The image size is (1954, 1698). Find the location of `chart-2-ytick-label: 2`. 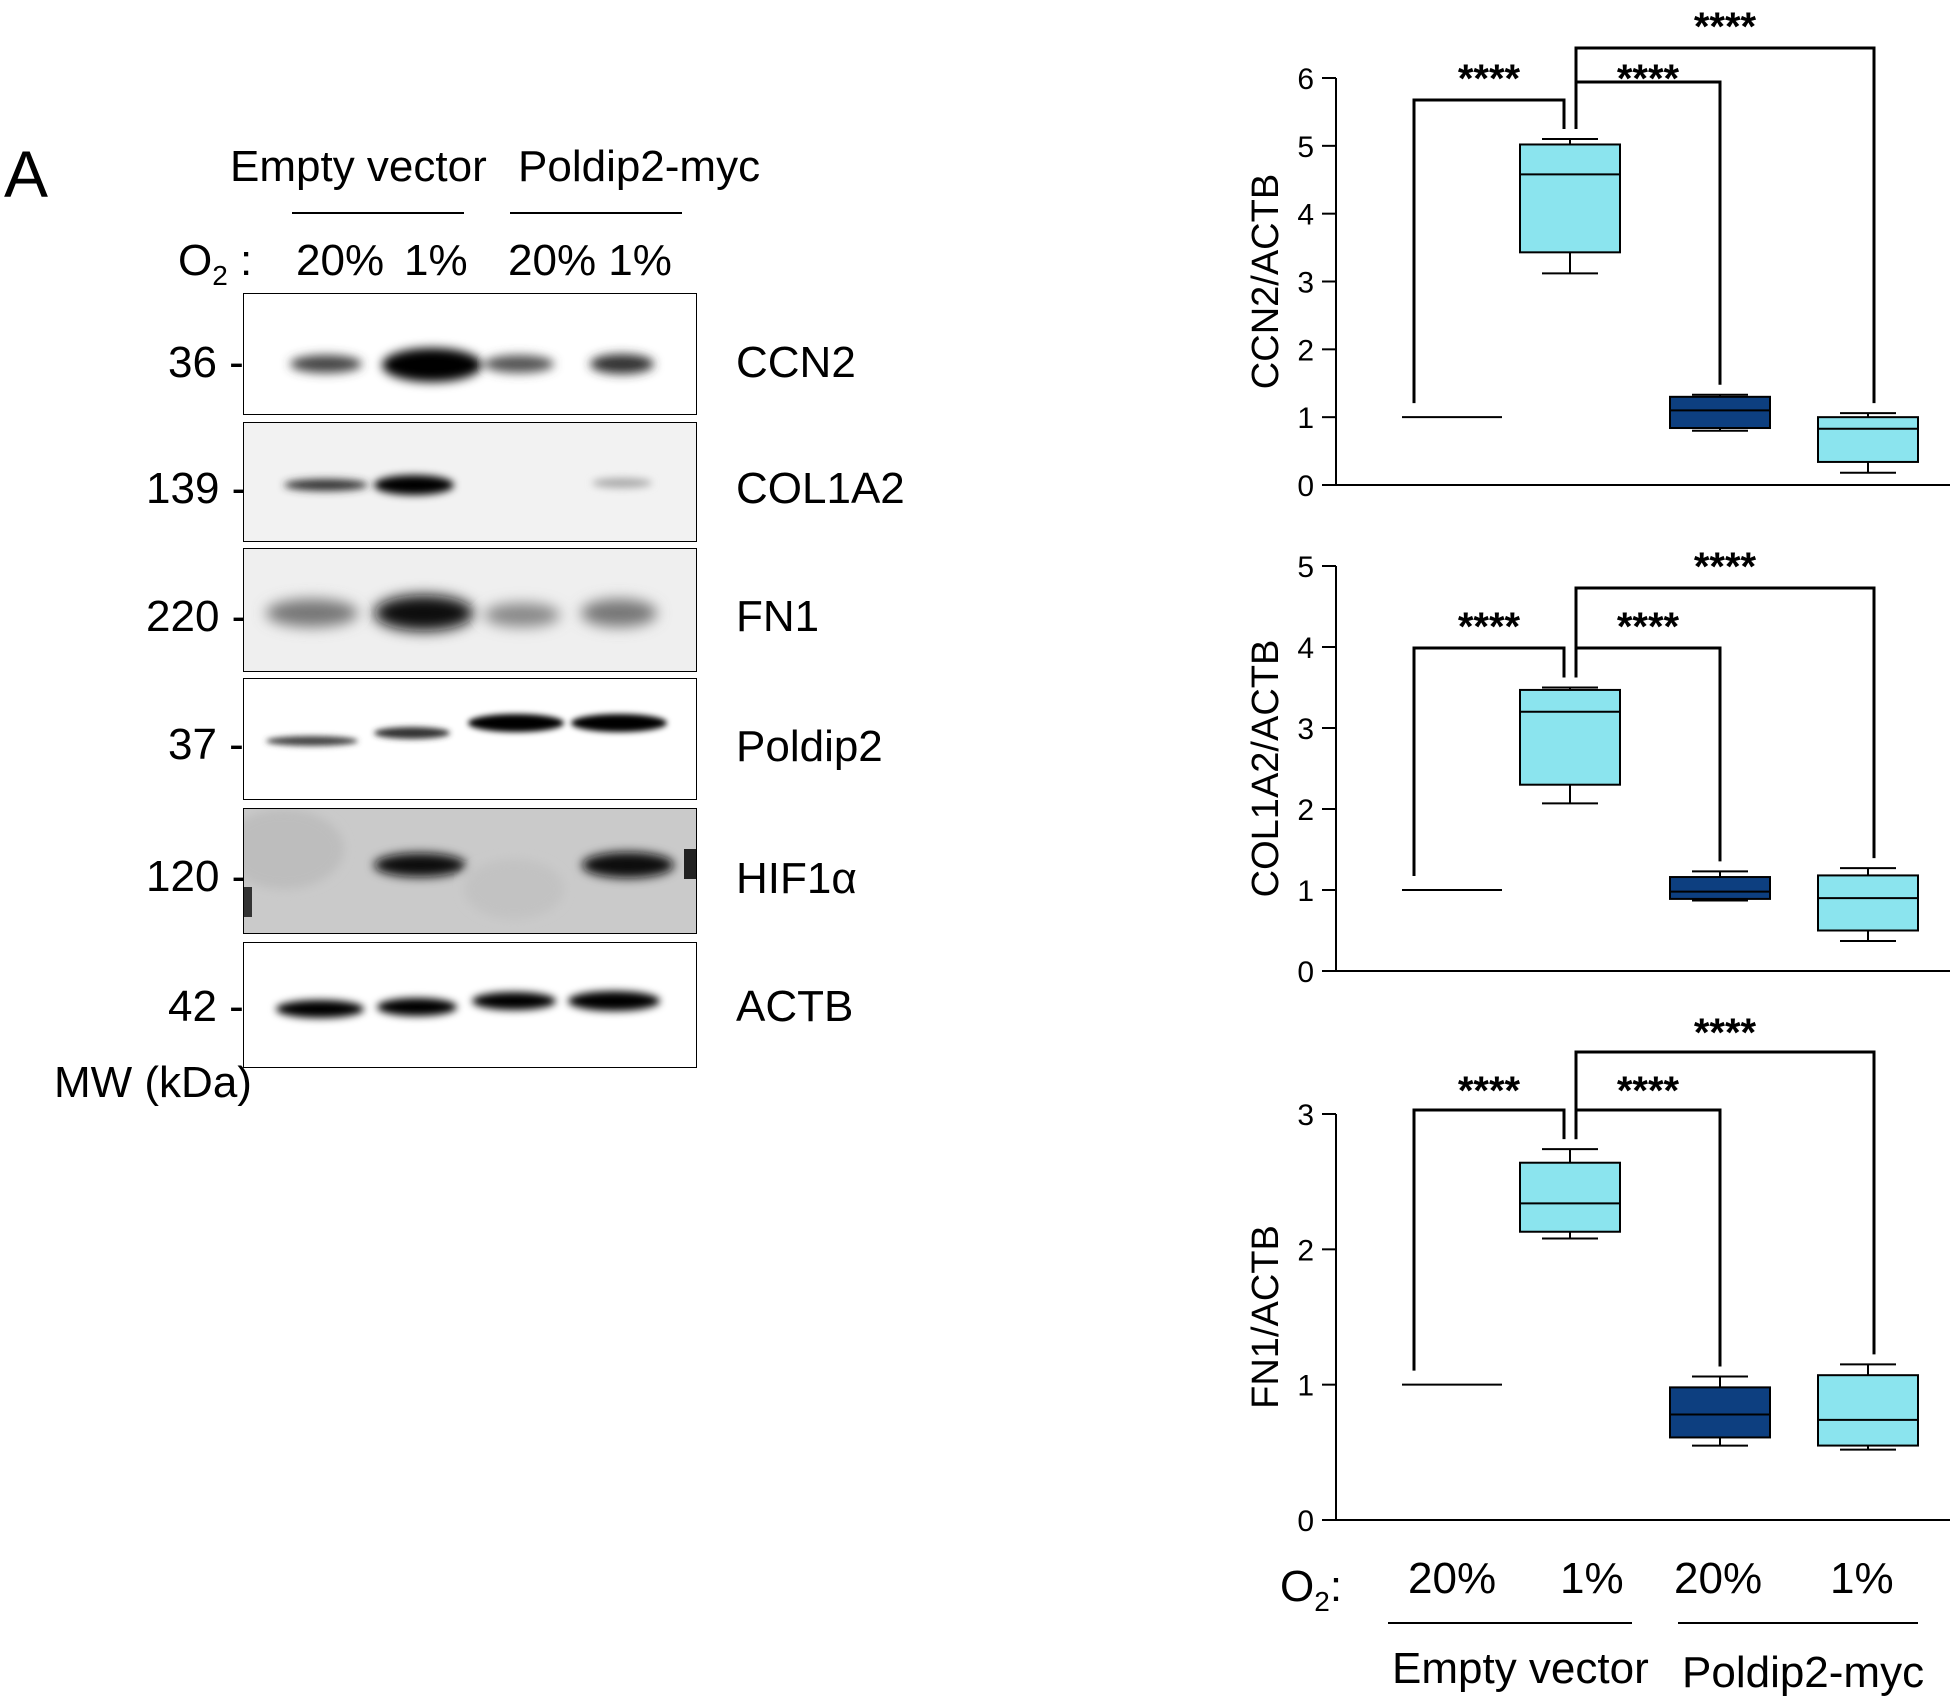

chart-2-ytick-label: 2 is located at coordinates (1305, 810).